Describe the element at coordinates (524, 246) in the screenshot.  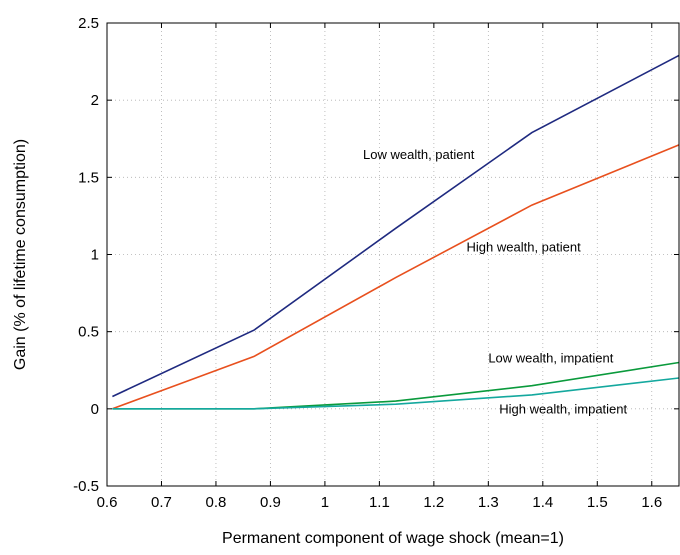
I see `series-annotation: High wealth, patient` at that location.